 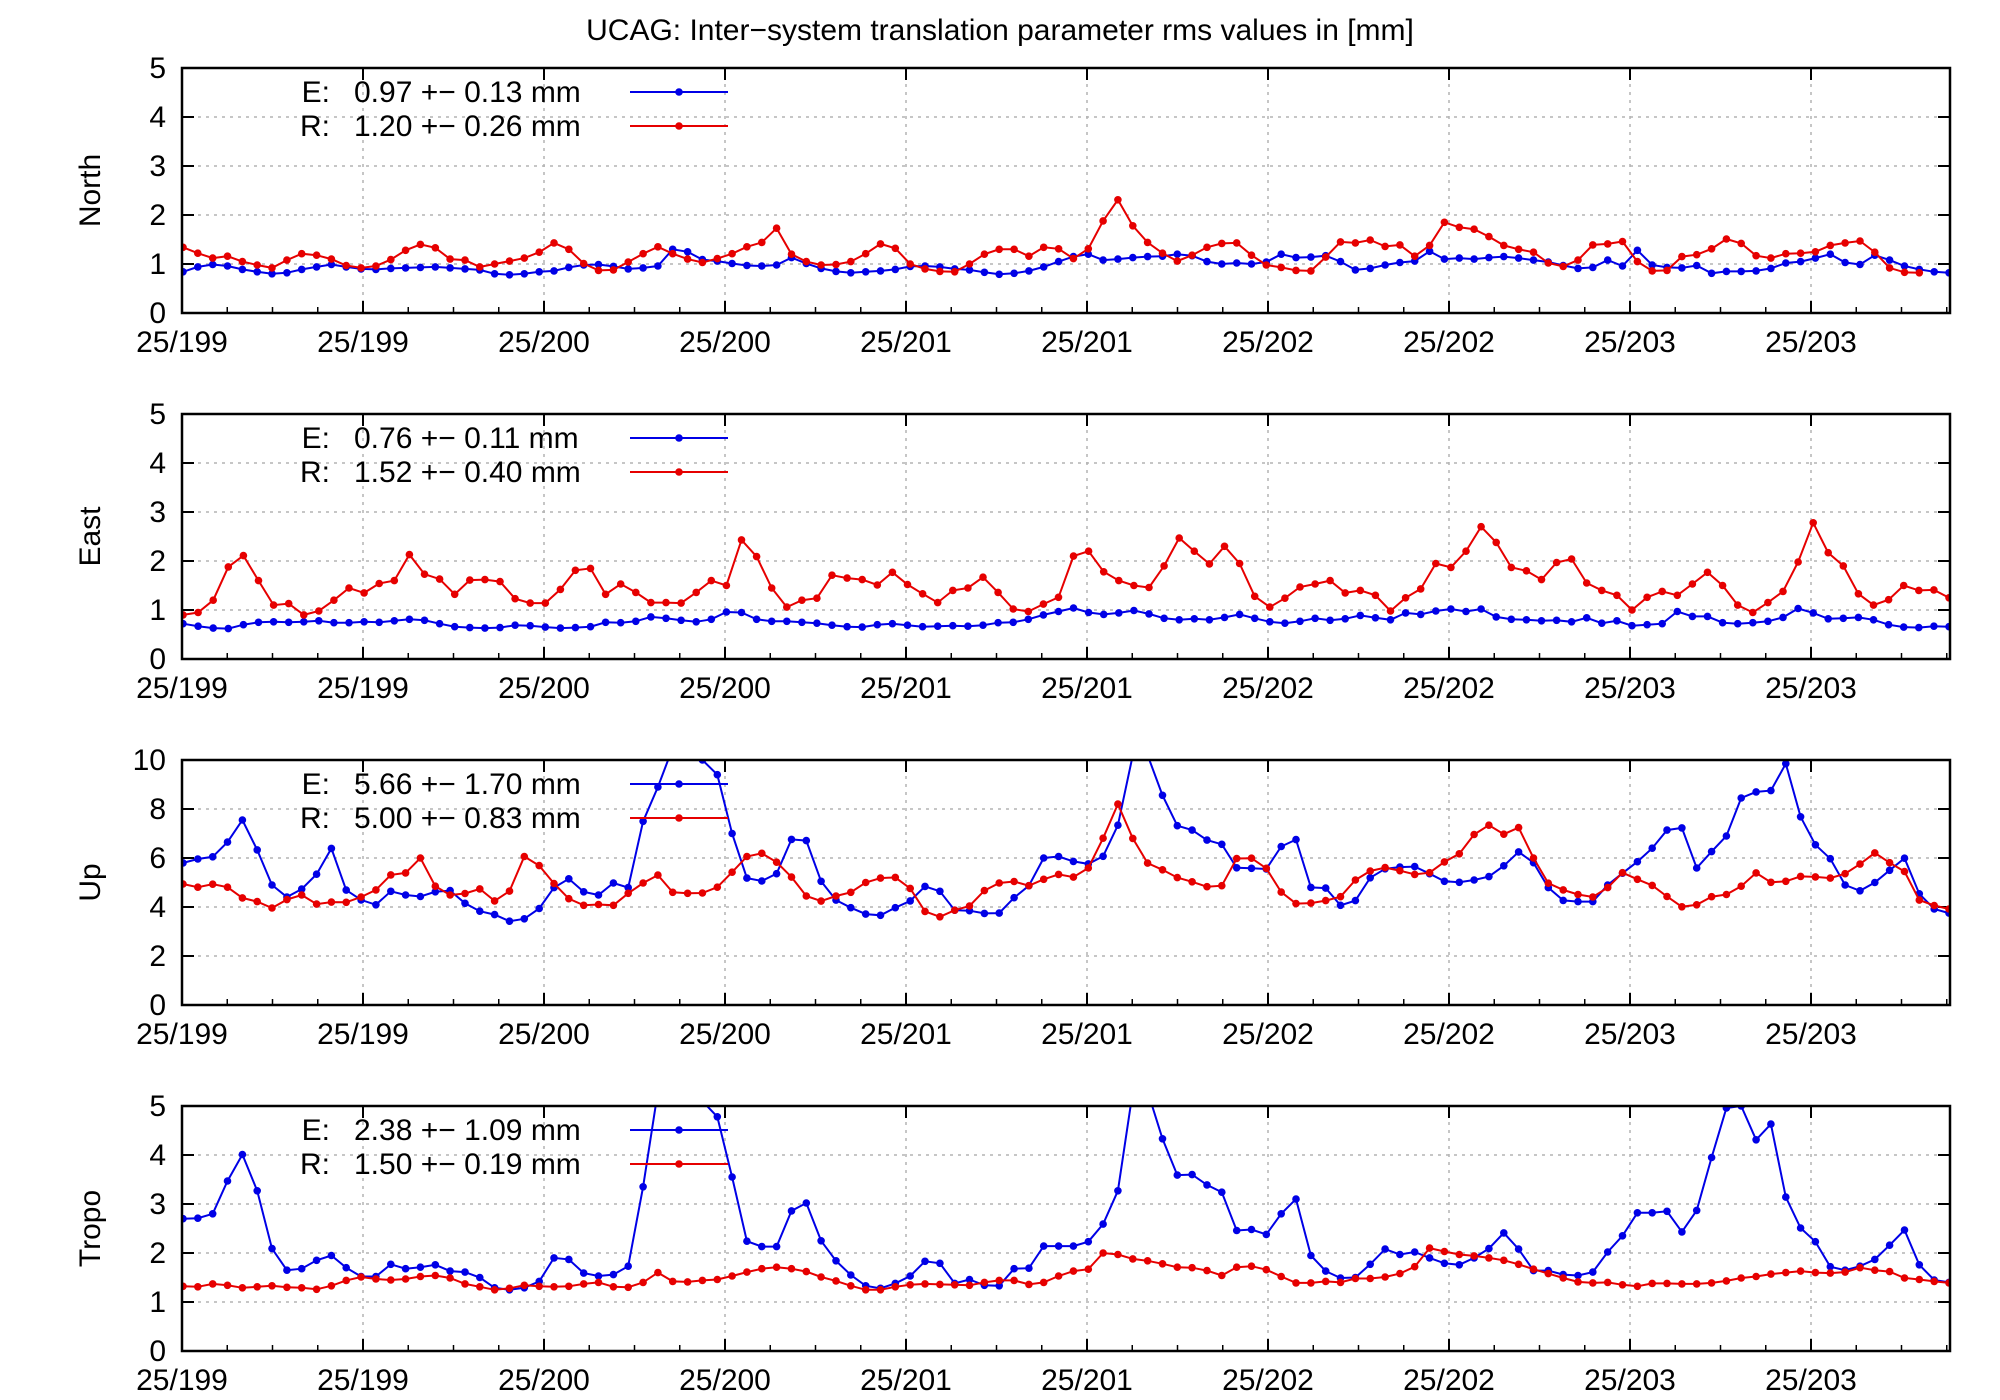 I want to click on xtick-label: 25/201, so click(x=906, y=1034).